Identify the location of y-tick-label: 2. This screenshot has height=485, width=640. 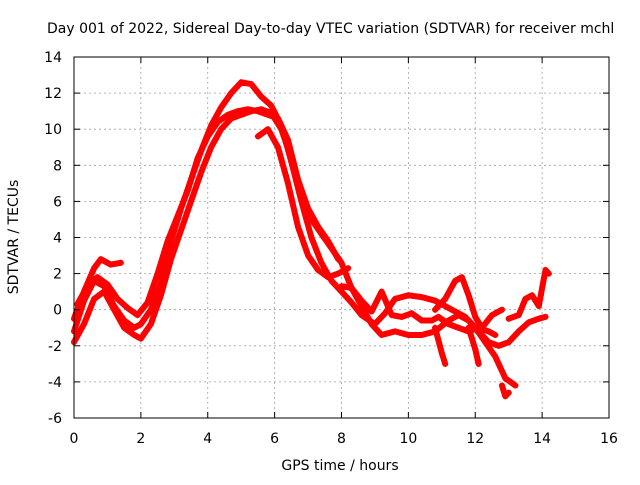
(57, 275).